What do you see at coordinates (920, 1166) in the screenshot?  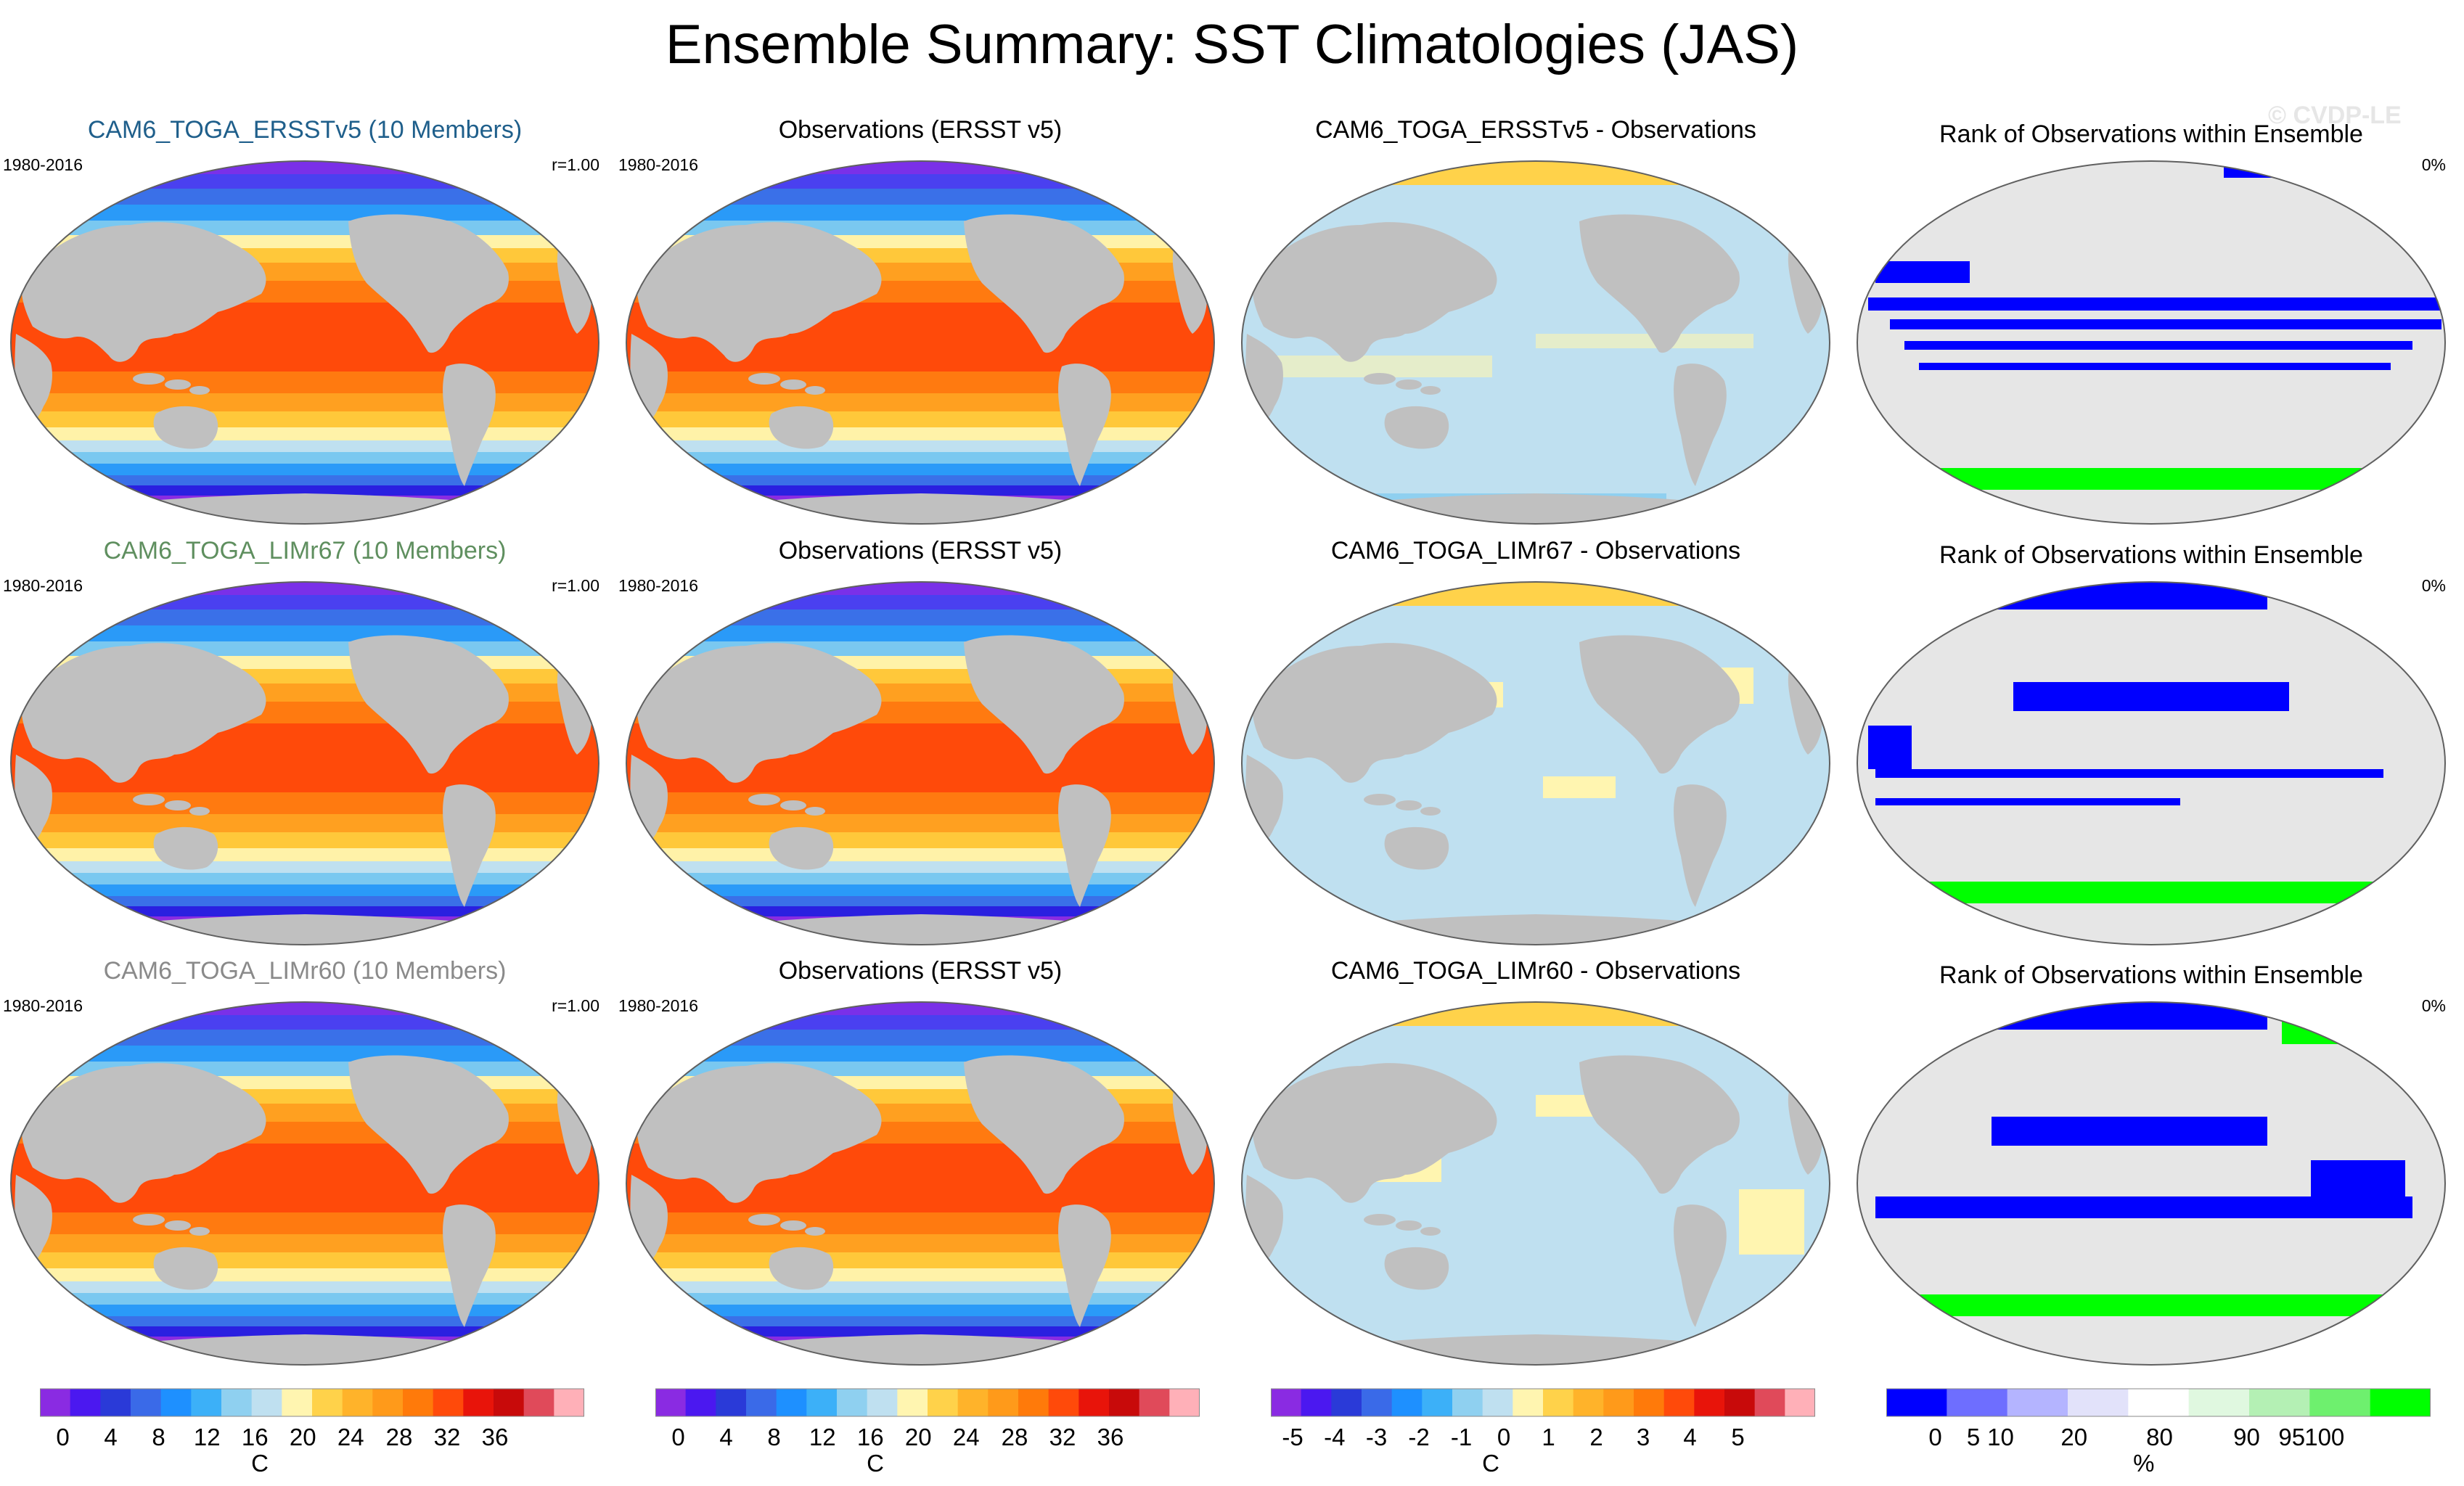 I see `panel-obs-3: Observations (ERSST v5) 1980-2016` at bounding box center [920, 1166].